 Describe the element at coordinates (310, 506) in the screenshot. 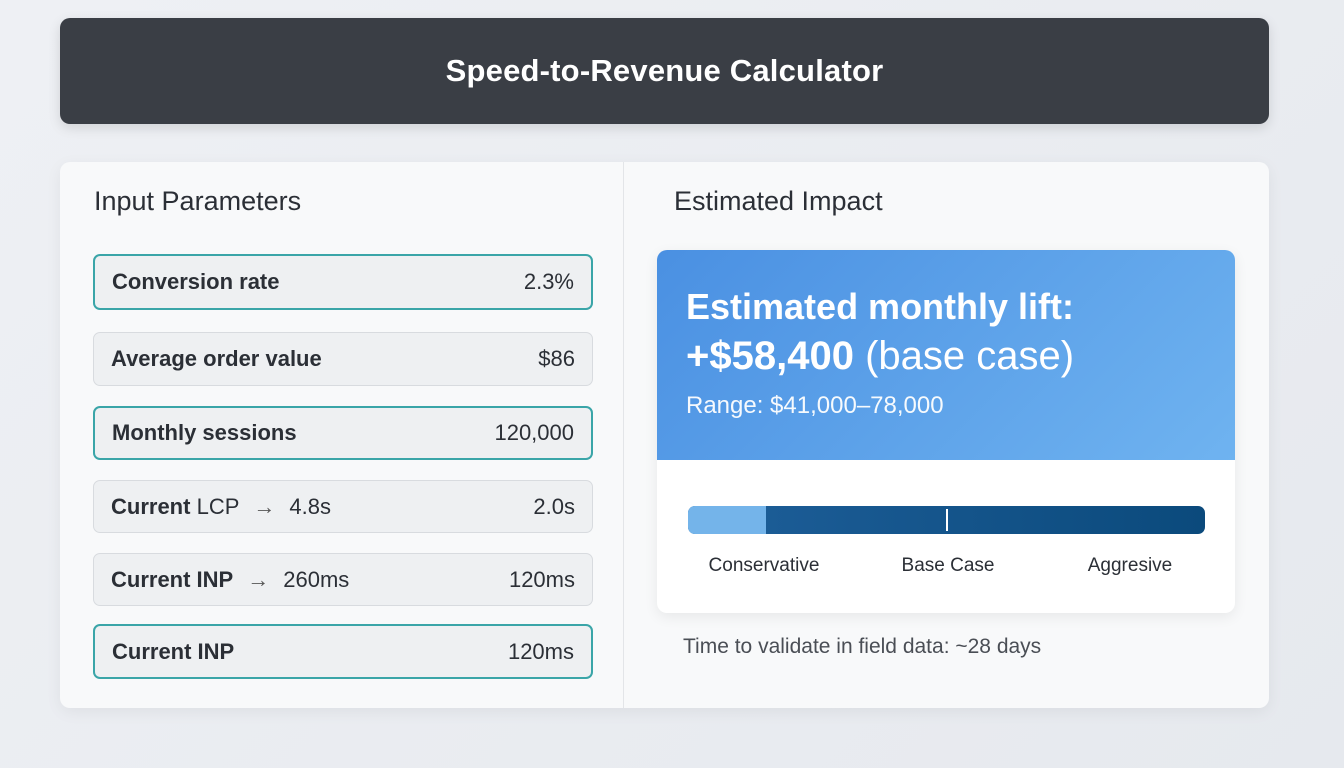

I see `param-previous-value: 4.8s` at that location.